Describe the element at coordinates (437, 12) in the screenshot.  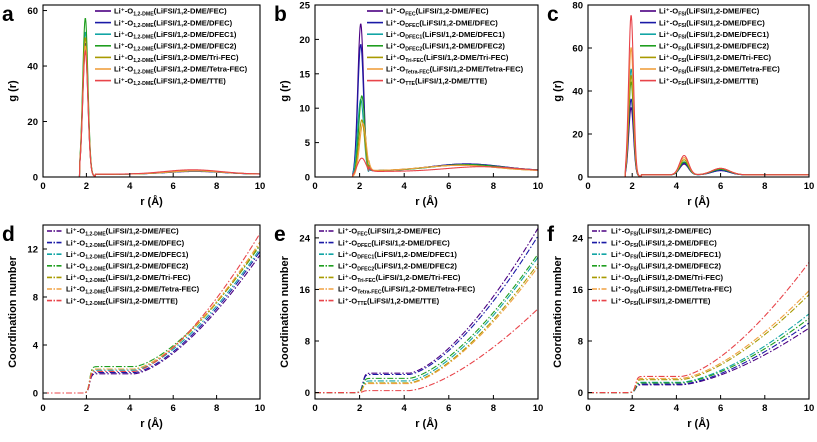
I see `legend-label: Li⁺-OFEC(LiFSI/1,2-DME/FEC)` at that location.